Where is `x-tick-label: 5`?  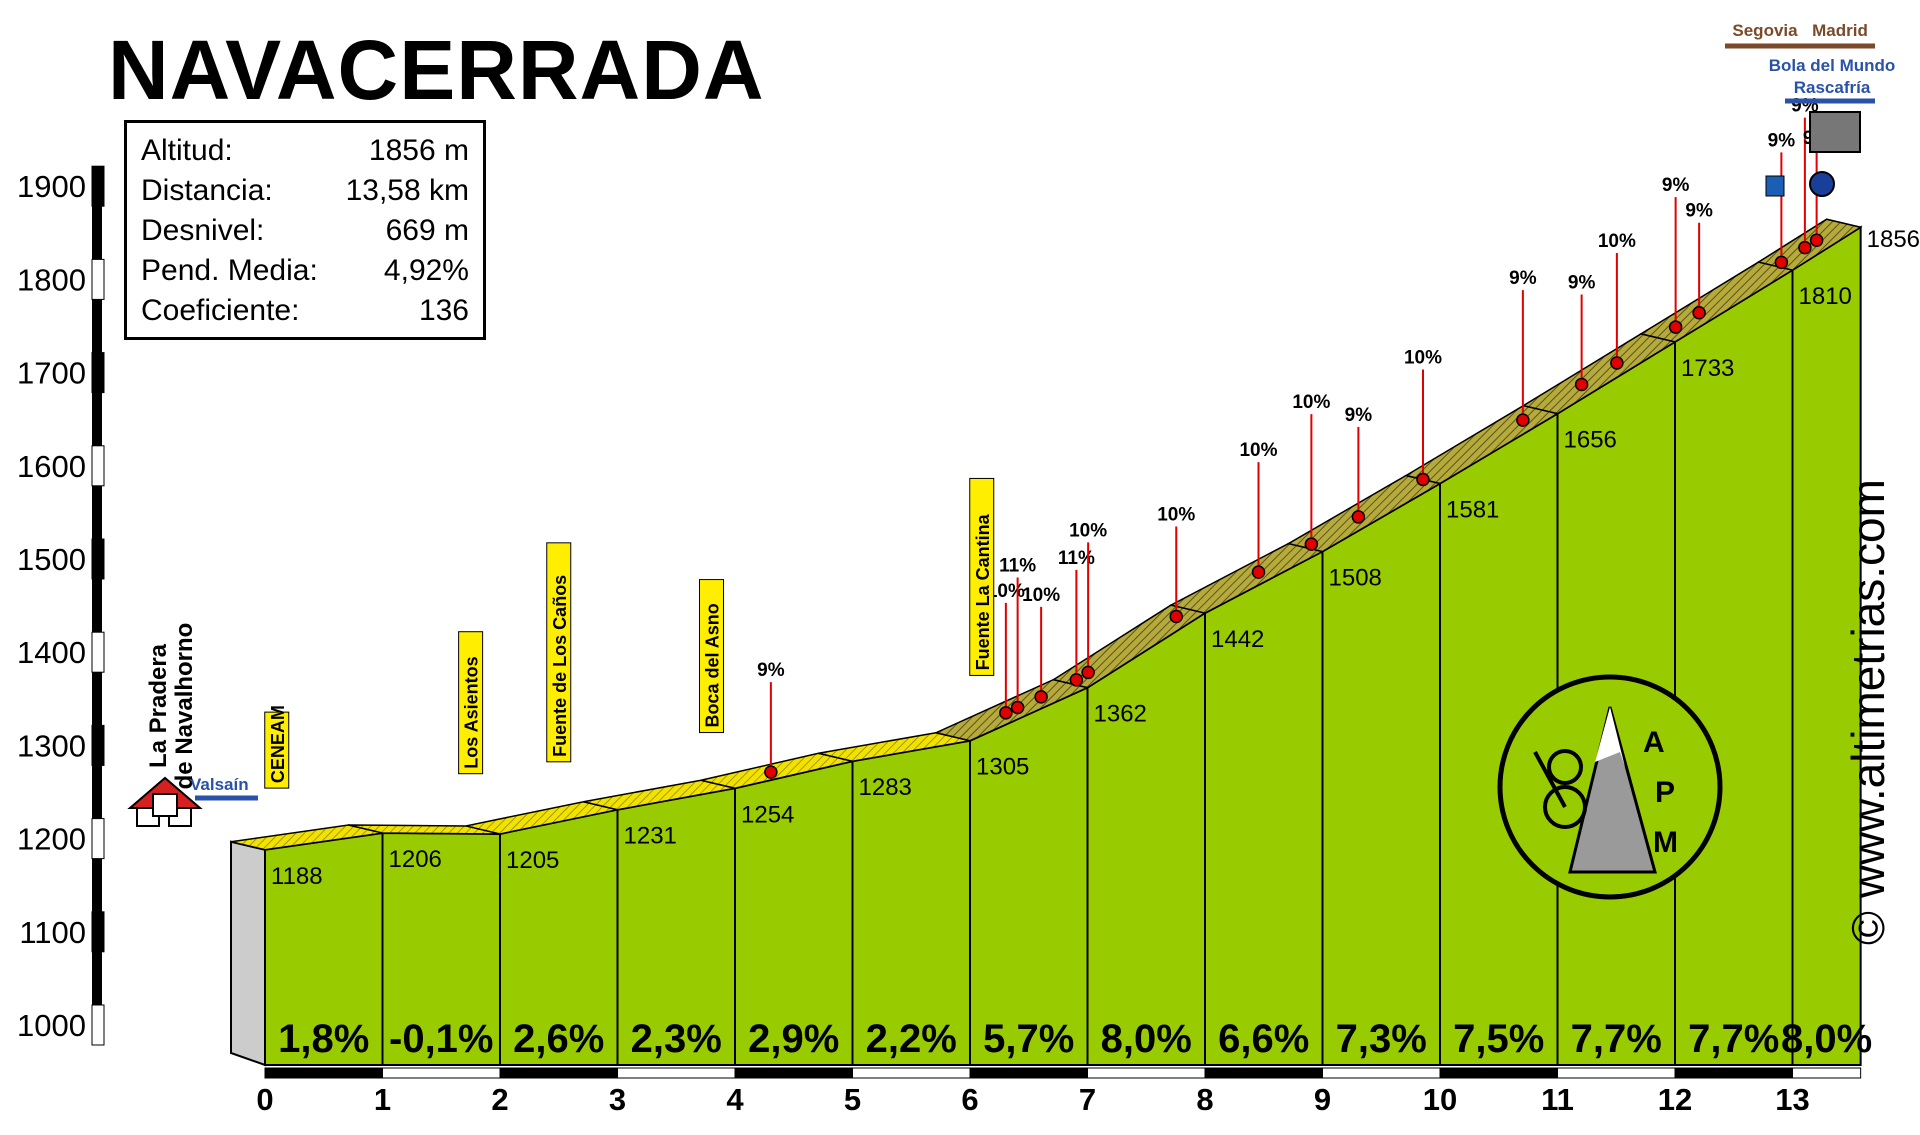
x-tick-label: 5 is located at coordinates (852, 1099).